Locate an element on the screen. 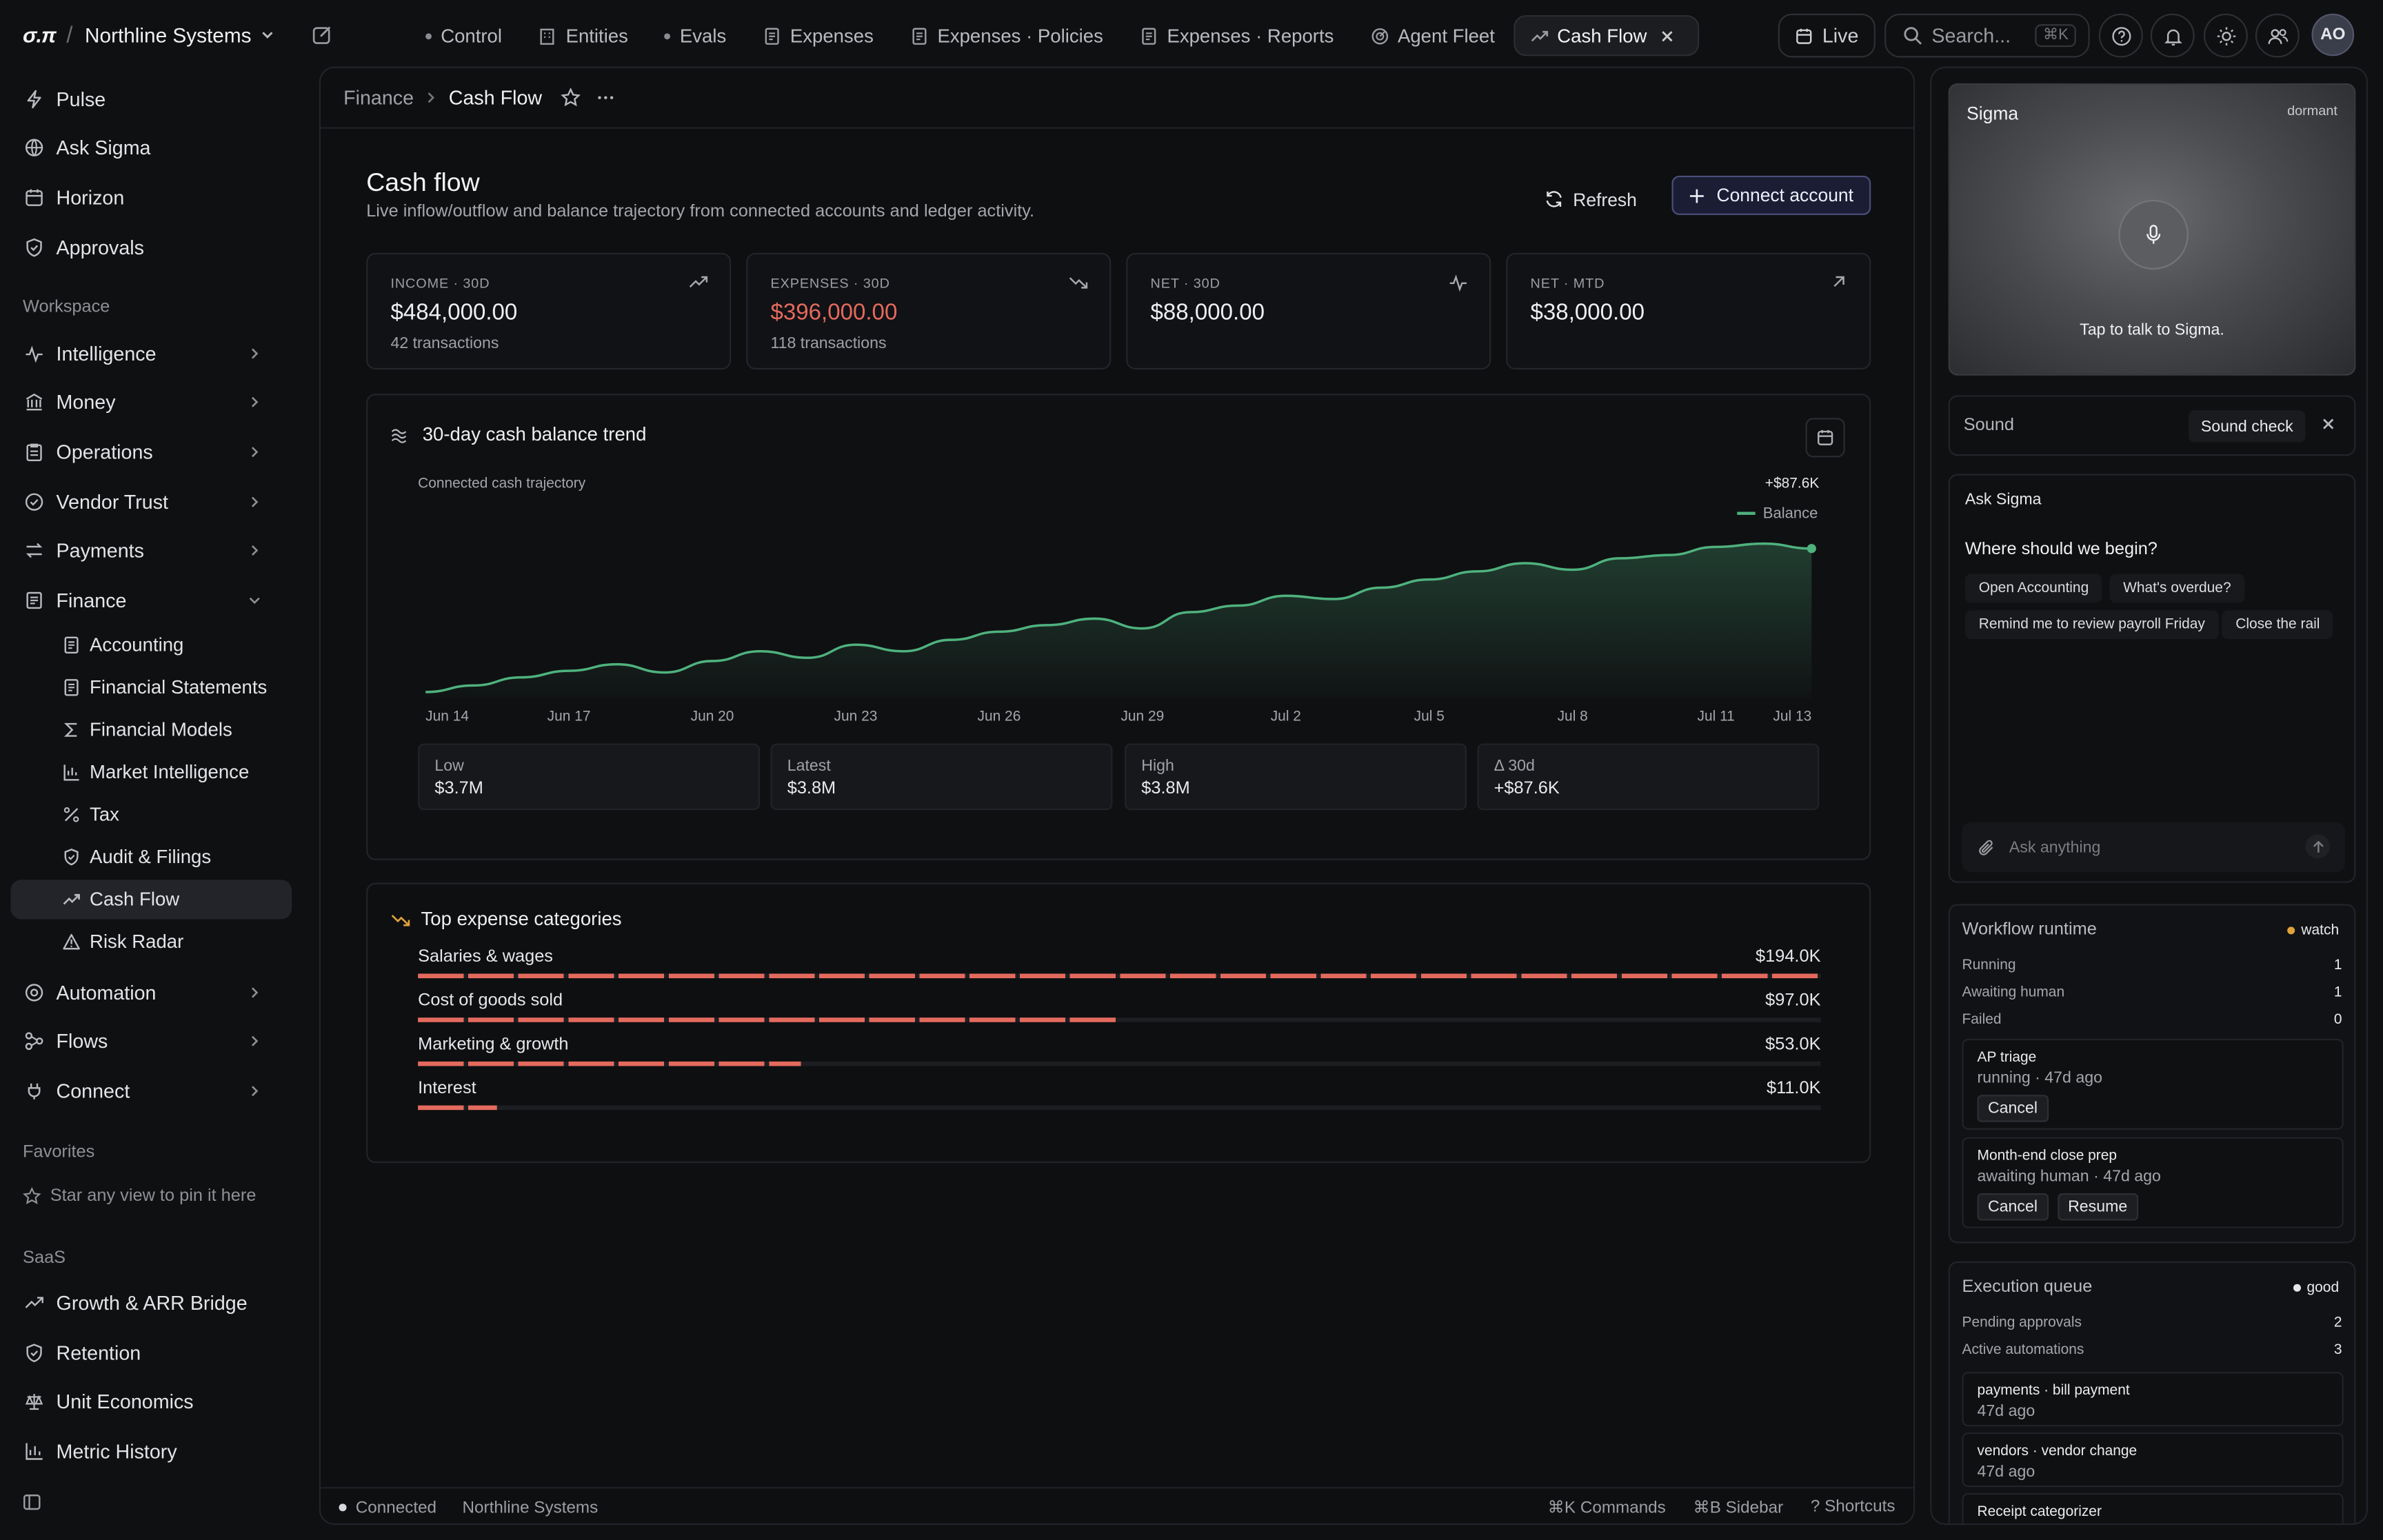 The image size is (2383, 1540). metric-value: 1 is located at coordinates (2337, 966).